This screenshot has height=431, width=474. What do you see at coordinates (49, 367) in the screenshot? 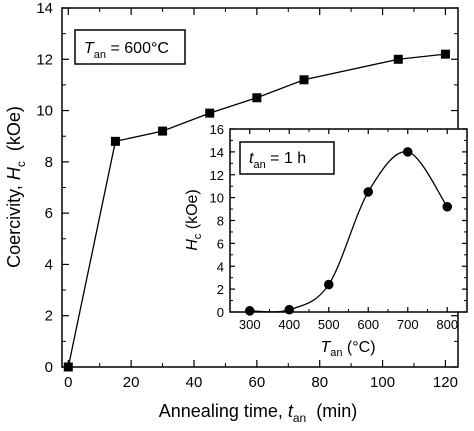
I see `main-y-tick-label: 0` at bounding box center [49, 367].